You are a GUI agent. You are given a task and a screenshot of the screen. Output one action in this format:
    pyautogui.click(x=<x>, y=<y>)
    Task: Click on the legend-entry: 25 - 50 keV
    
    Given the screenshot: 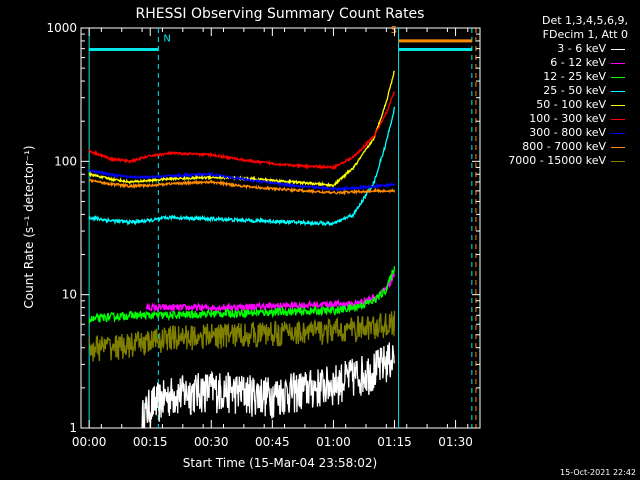 What is the action you would take?
    pyautogui.click(x=559, y=91)
    